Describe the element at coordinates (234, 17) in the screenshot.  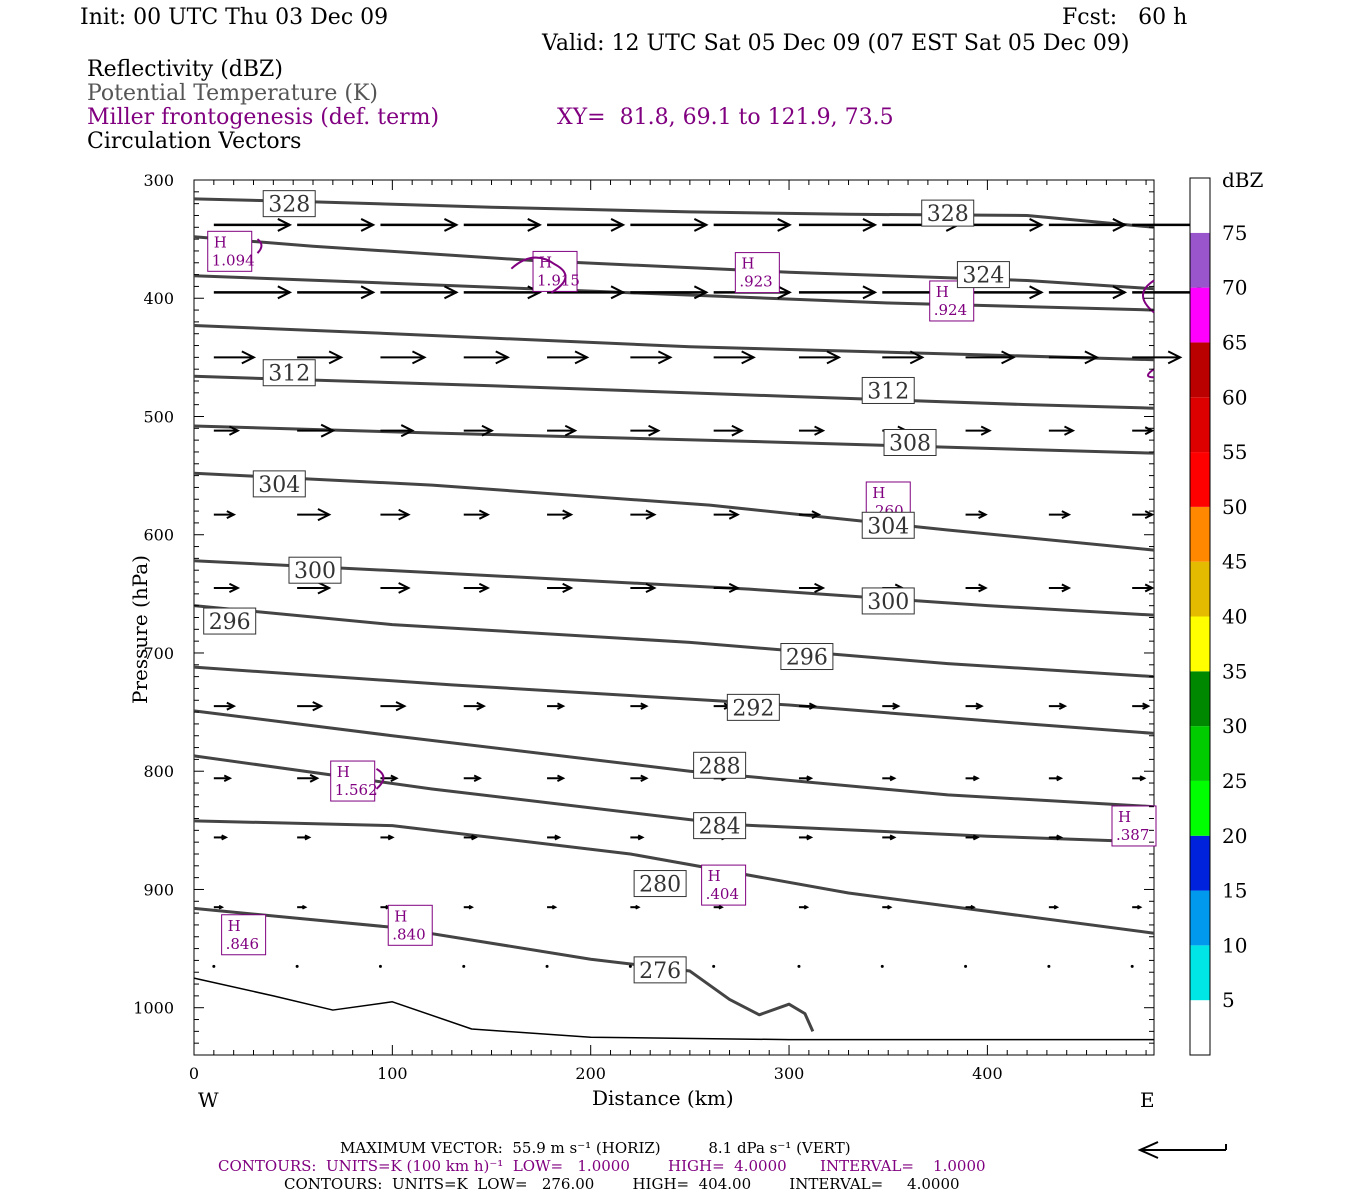
I see `init-time: Init: 00 UTC Thu 03 Dec 09` at that location.